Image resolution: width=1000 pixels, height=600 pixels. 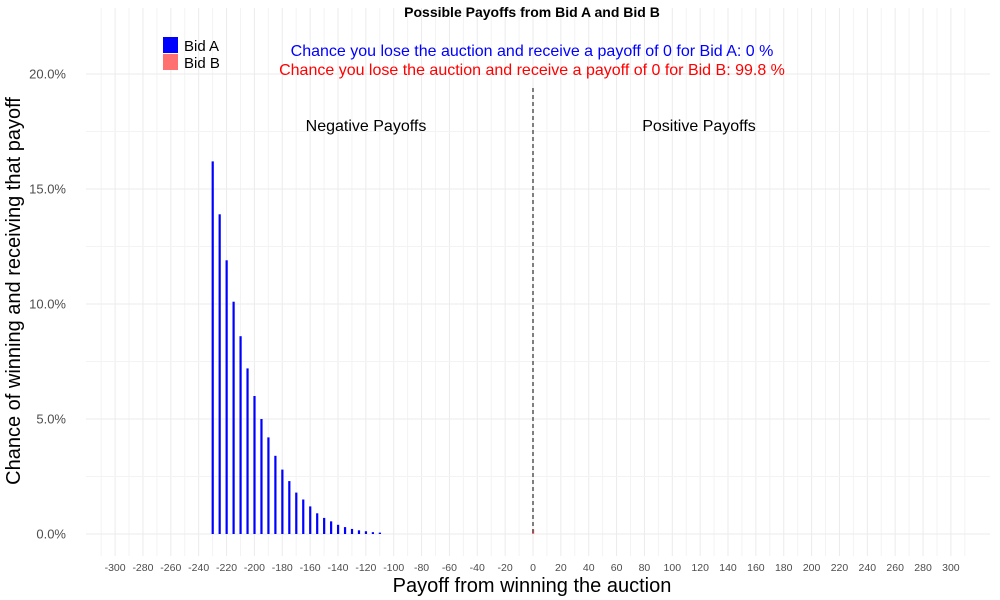 What do you see at coordinates (589, 568) in the screenshot?
I see `x-tick-label: 40` at bounding box center [589, 568].